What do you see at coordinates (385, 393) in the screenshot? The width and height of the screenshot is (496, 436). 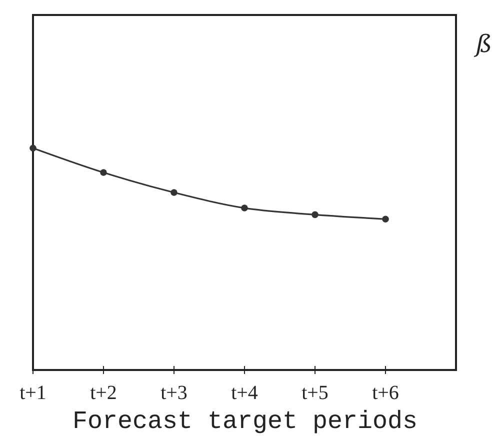 I see `x-tick-label: t+6` at bounding box center [385, 393].